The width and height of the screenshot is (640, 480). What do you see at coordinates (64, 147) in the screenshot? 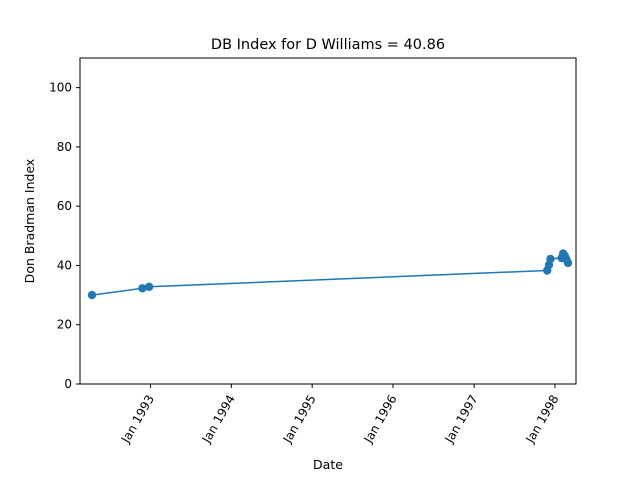
I see `y-tick-label-80: 80` at bounding box center [64, 147].